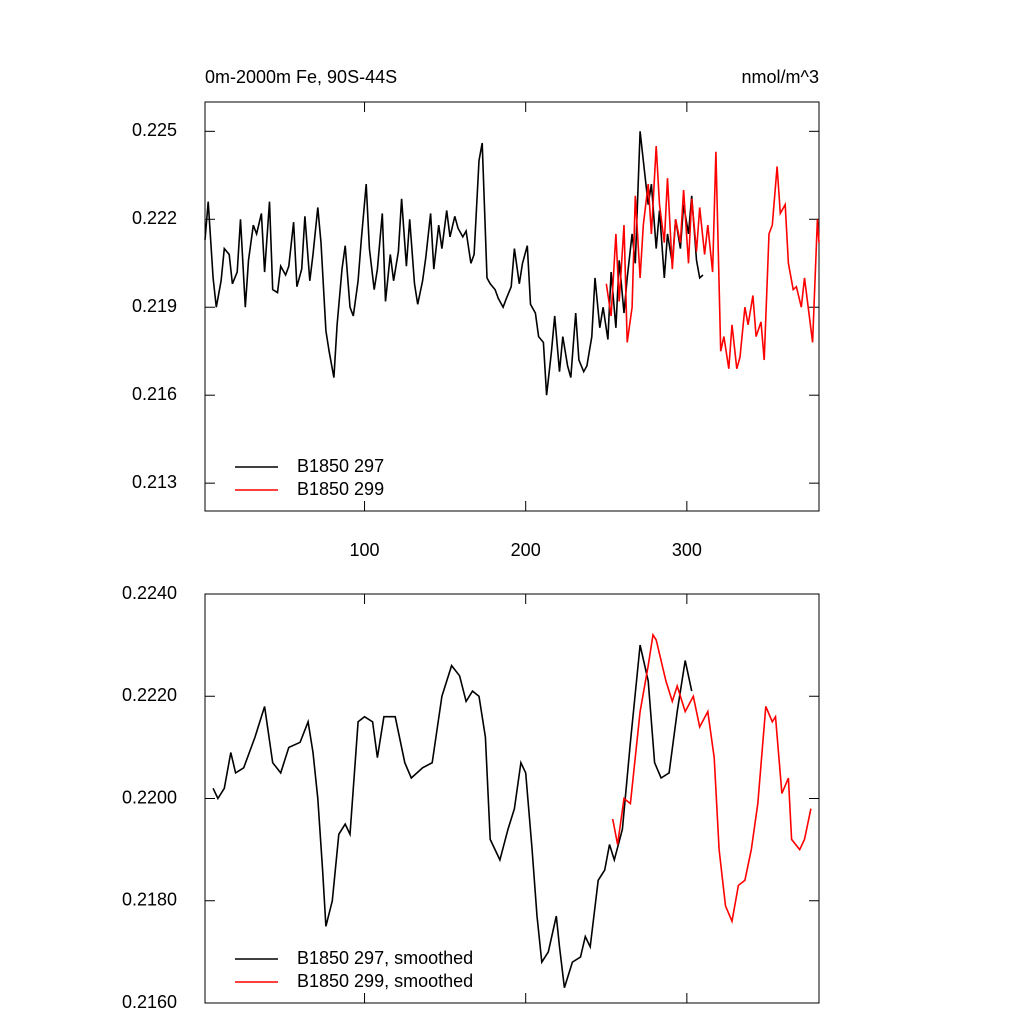  Describe the element at coordinates (149, 695) in the screenshot. I see `y-tick-label: 0.2220` at that location.